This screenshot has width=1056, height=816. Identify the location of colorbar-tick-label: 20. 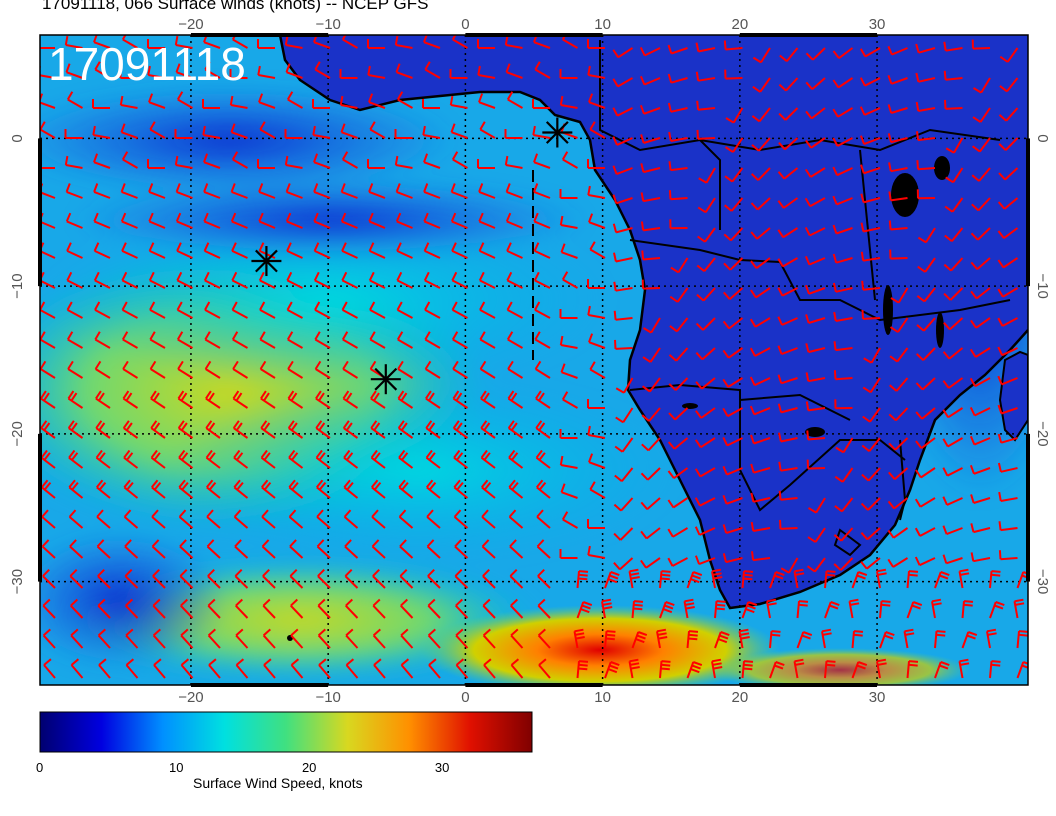
(309, 767).